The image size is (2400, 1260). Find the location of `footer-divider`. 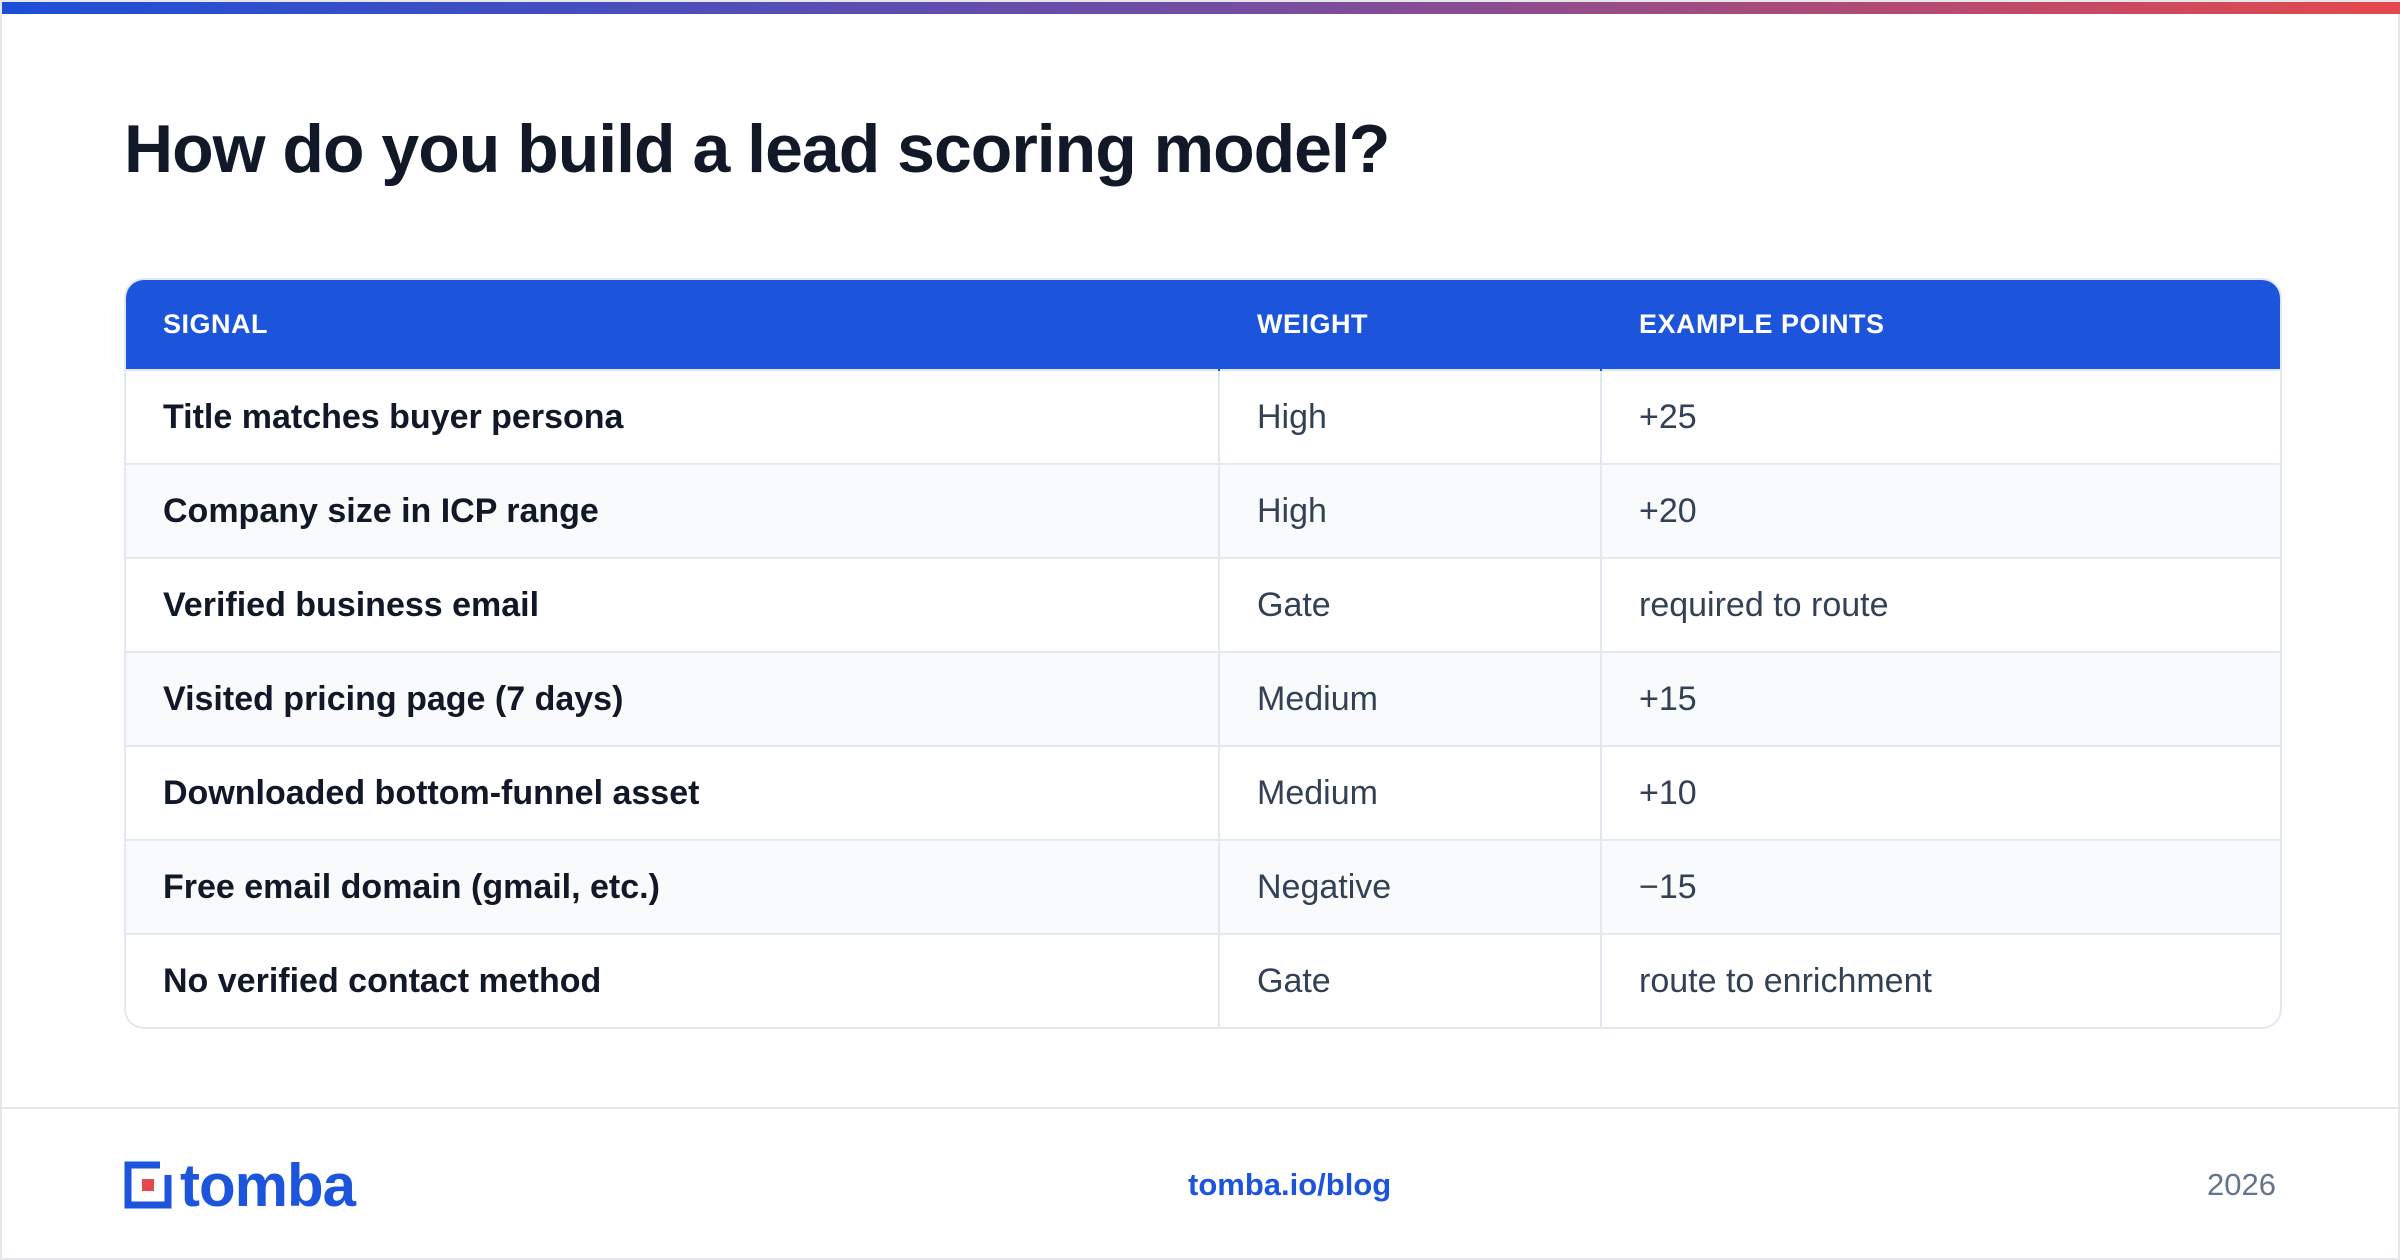

footer-divider is located at coordinates (1201, 1108).